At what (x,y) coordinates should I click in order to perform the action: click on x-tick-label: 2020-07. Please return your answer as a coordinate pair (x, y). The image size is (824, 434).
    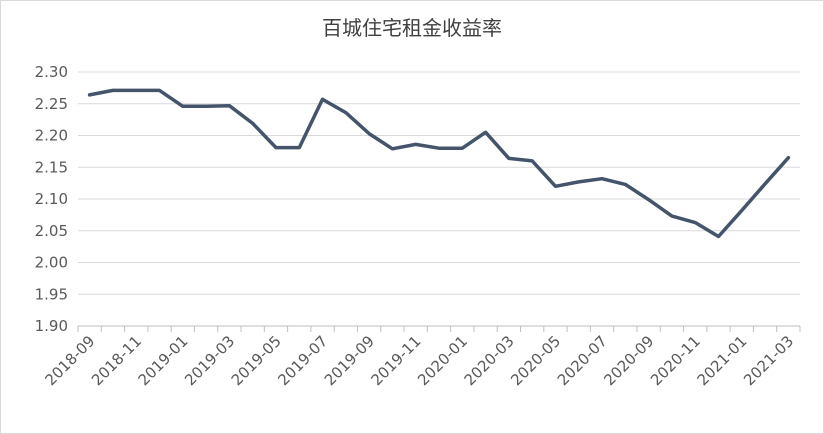
    Looking at the image, I should click on (582, 360).